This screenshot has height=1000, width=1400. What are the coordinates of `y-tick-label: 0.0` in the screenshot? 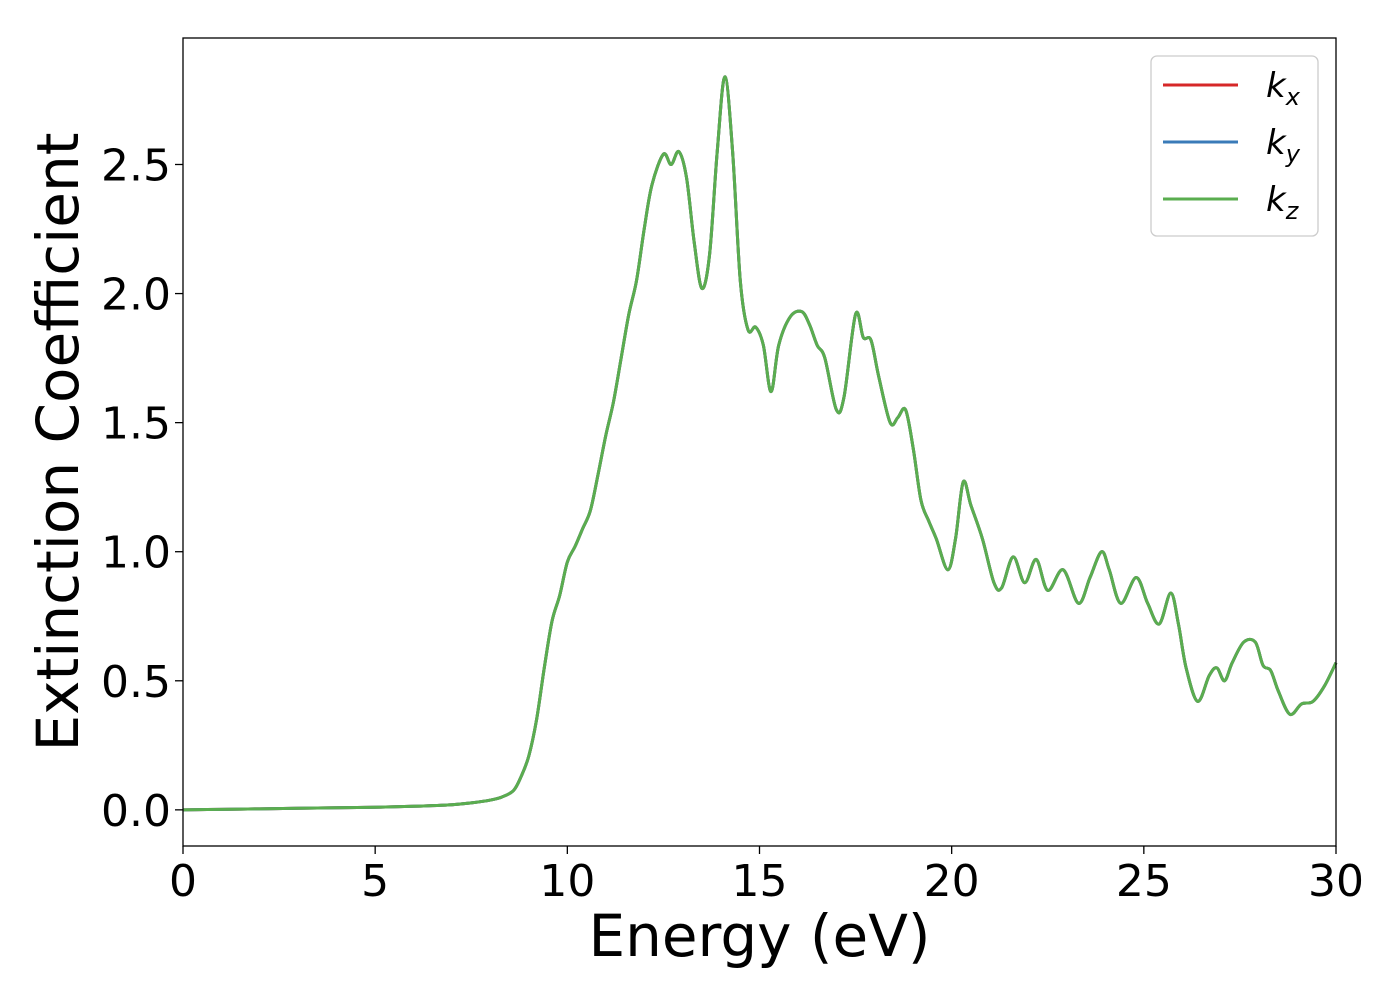 It's located at (136, 811).